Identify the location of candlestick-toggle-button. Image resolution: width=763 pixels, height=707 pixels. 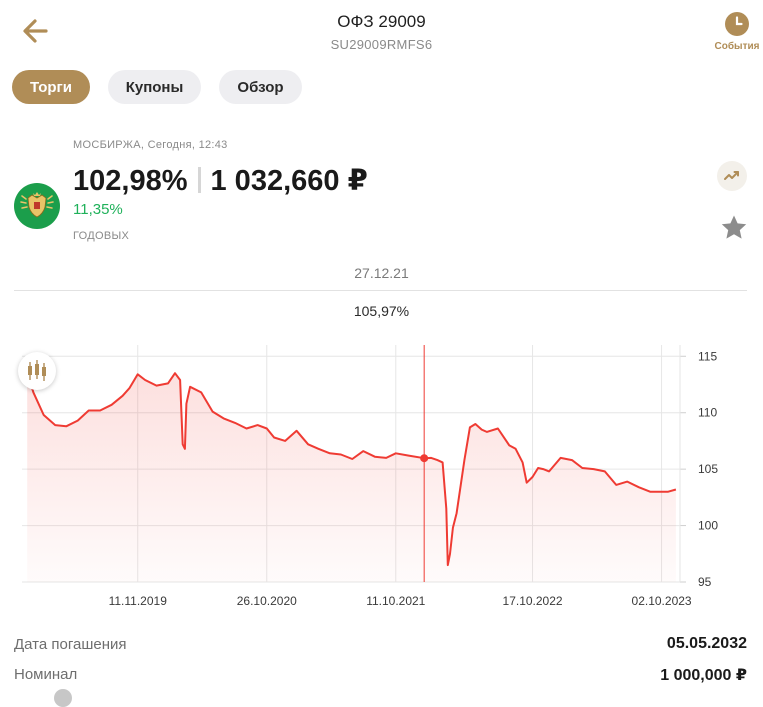
(37, 371).